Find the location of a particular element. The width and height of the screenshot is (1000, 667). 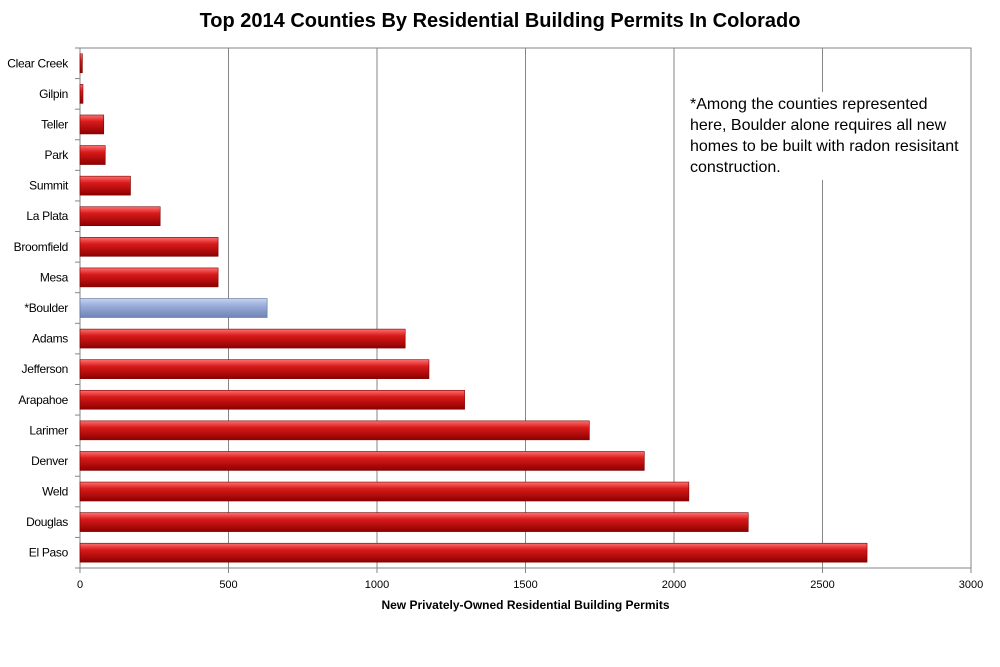

x-tick-label: 3000 is located at coordinates (971, 585).